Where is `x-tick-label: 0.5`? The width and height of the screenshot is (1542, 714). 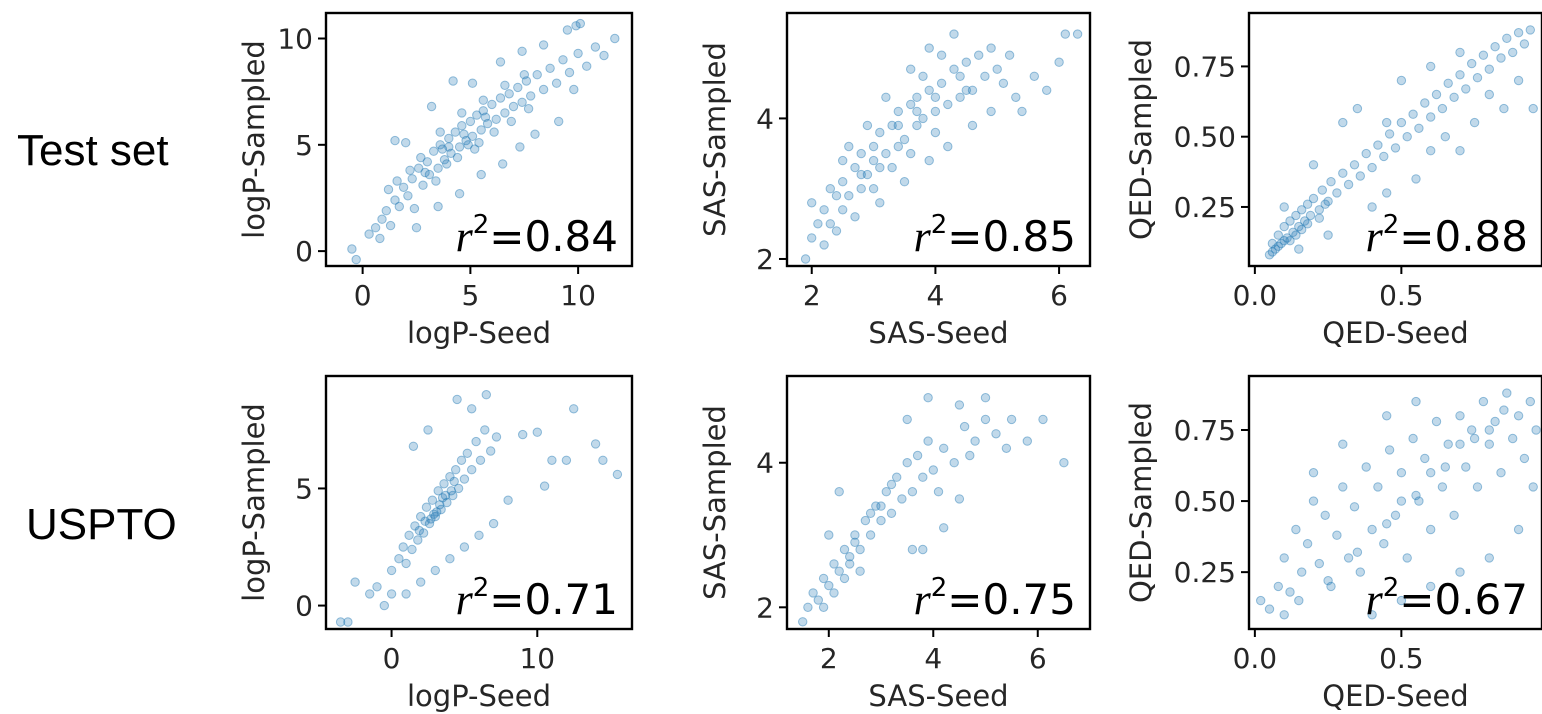 x-tick-label: 0.5 is located at coordinates (1401, 658).